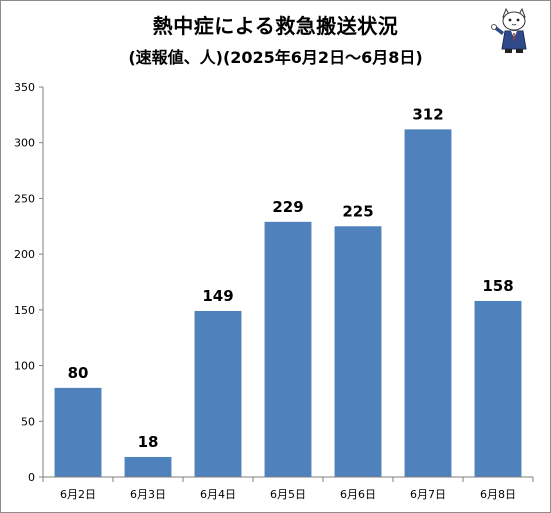 This screenshot has height=513, width=551. I want to click on x-tick-label: 6月5日, so click(288, 494).